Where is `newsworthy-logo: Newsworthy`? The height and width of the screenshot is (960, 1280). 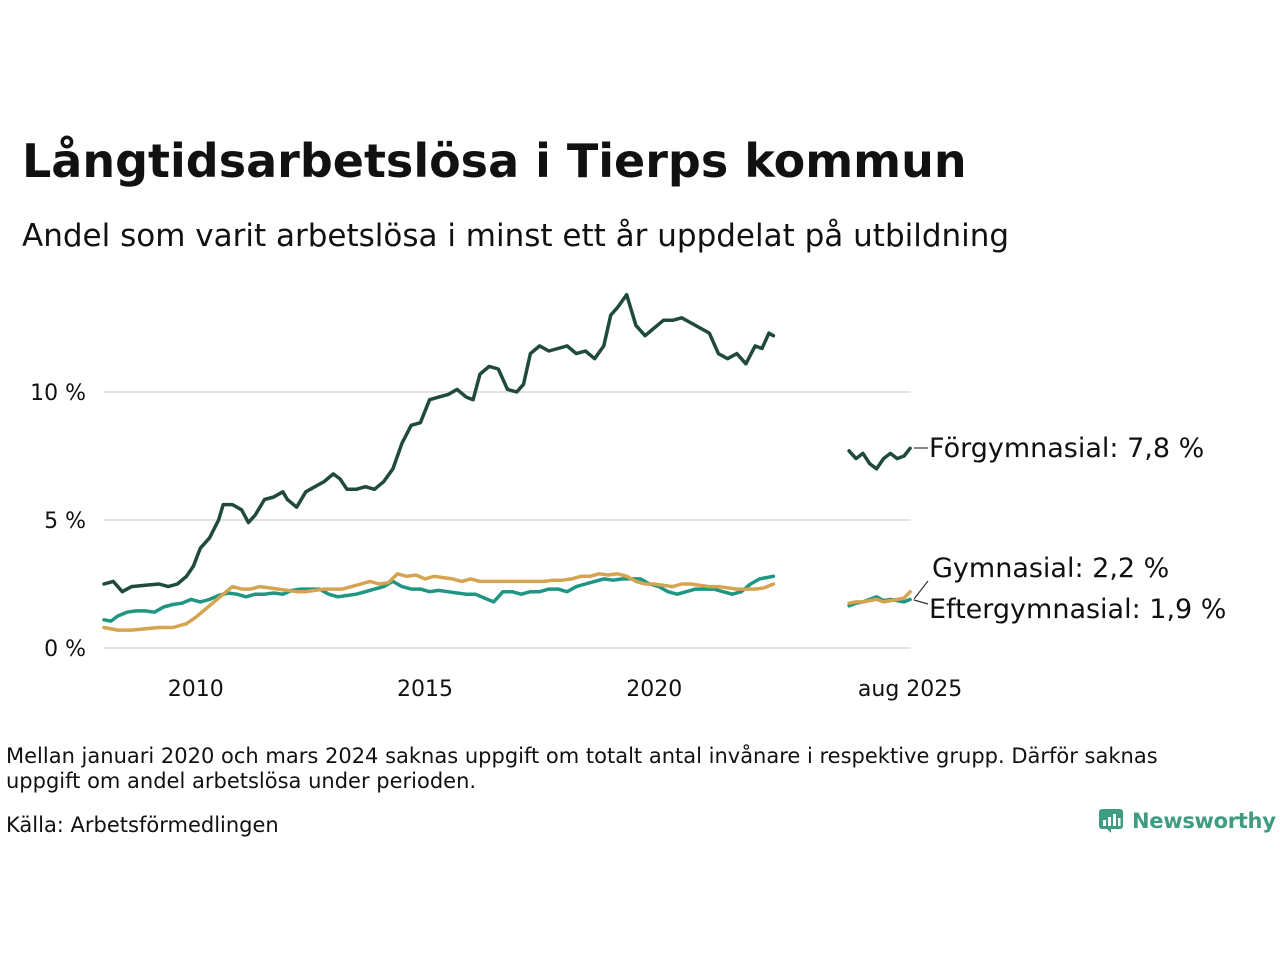 newsworthy-logo: Newsworthy is located at coordinates (1187, 821).